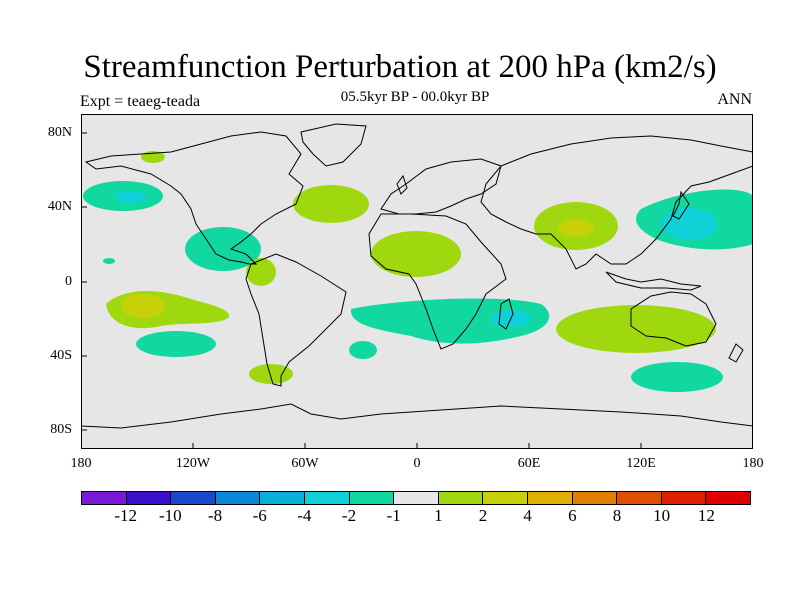  Describe the element at coordinates (109, 261) in the screenshot. I see `anomaly-pacific-small-neg` at that location.